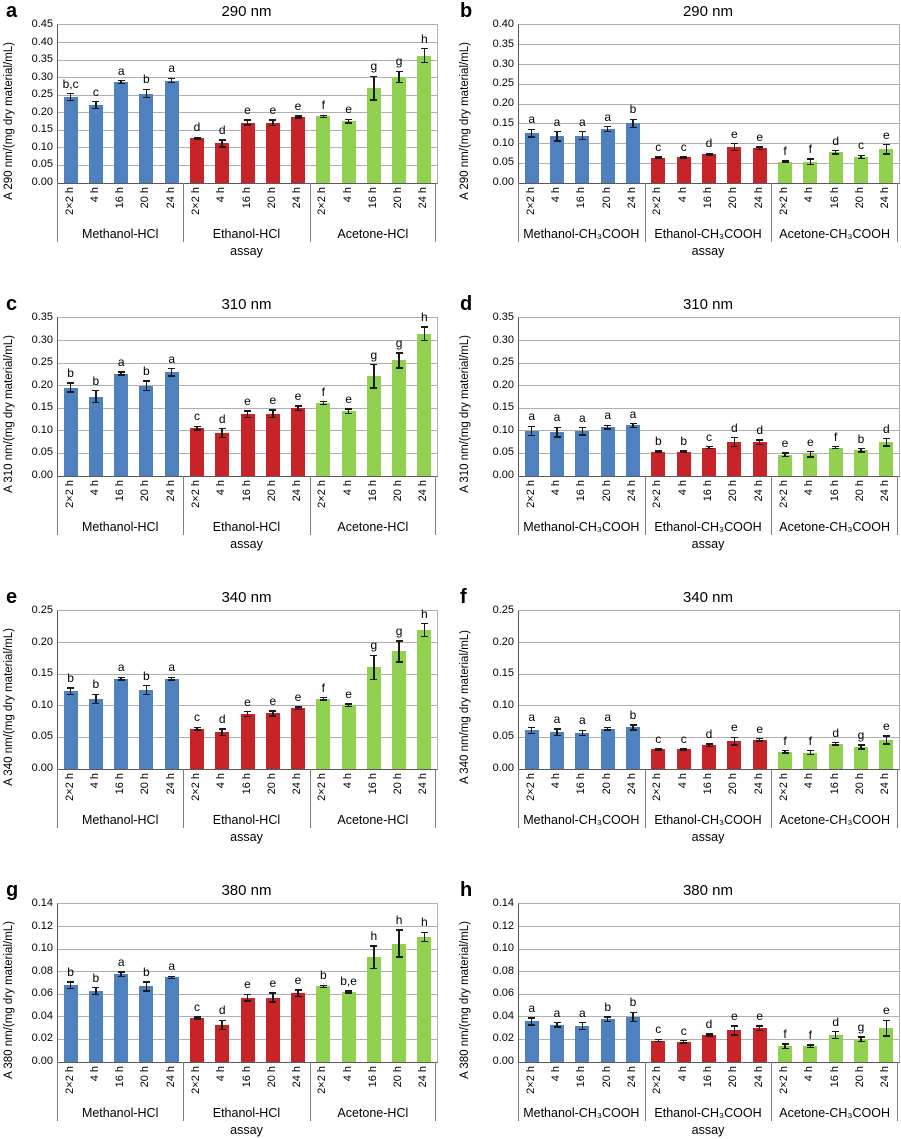  What do you see at coordinates (503, 736) in the screenshot?
I see `y-tick-label: 0.05` at bounding box center [503, 736].